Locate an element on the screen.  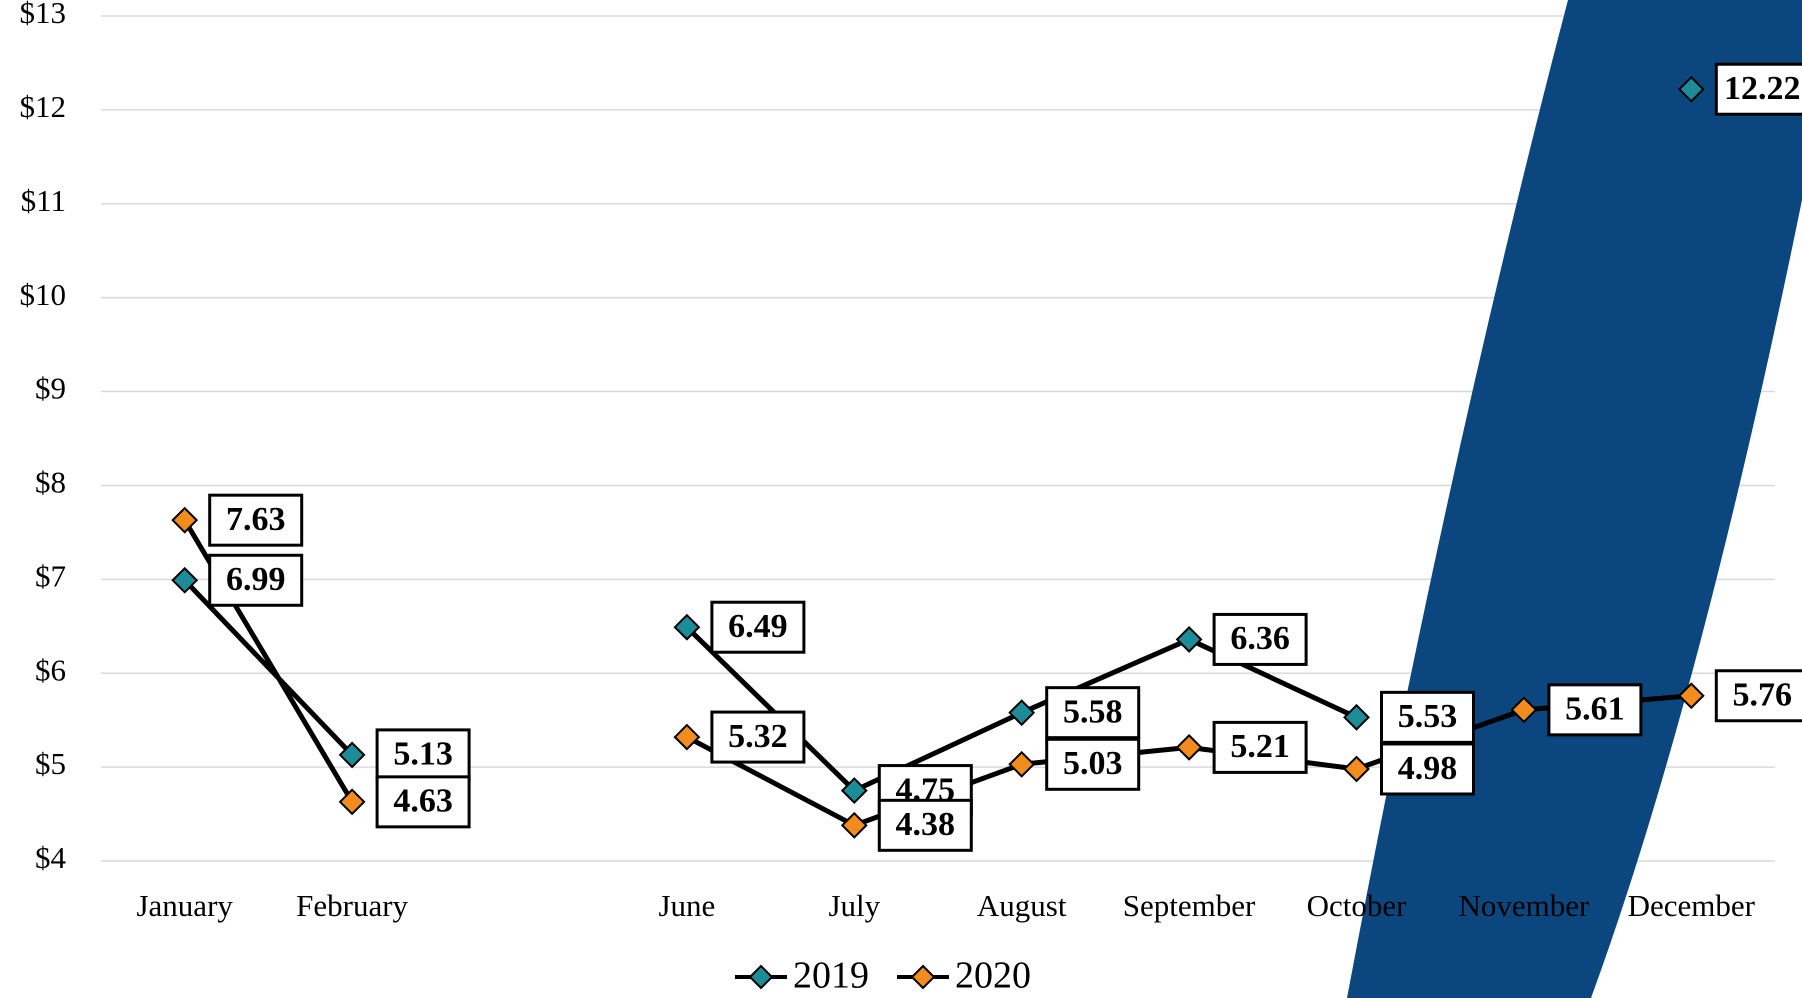
y-tick-label: $6 is located at coordinates (50, 669).